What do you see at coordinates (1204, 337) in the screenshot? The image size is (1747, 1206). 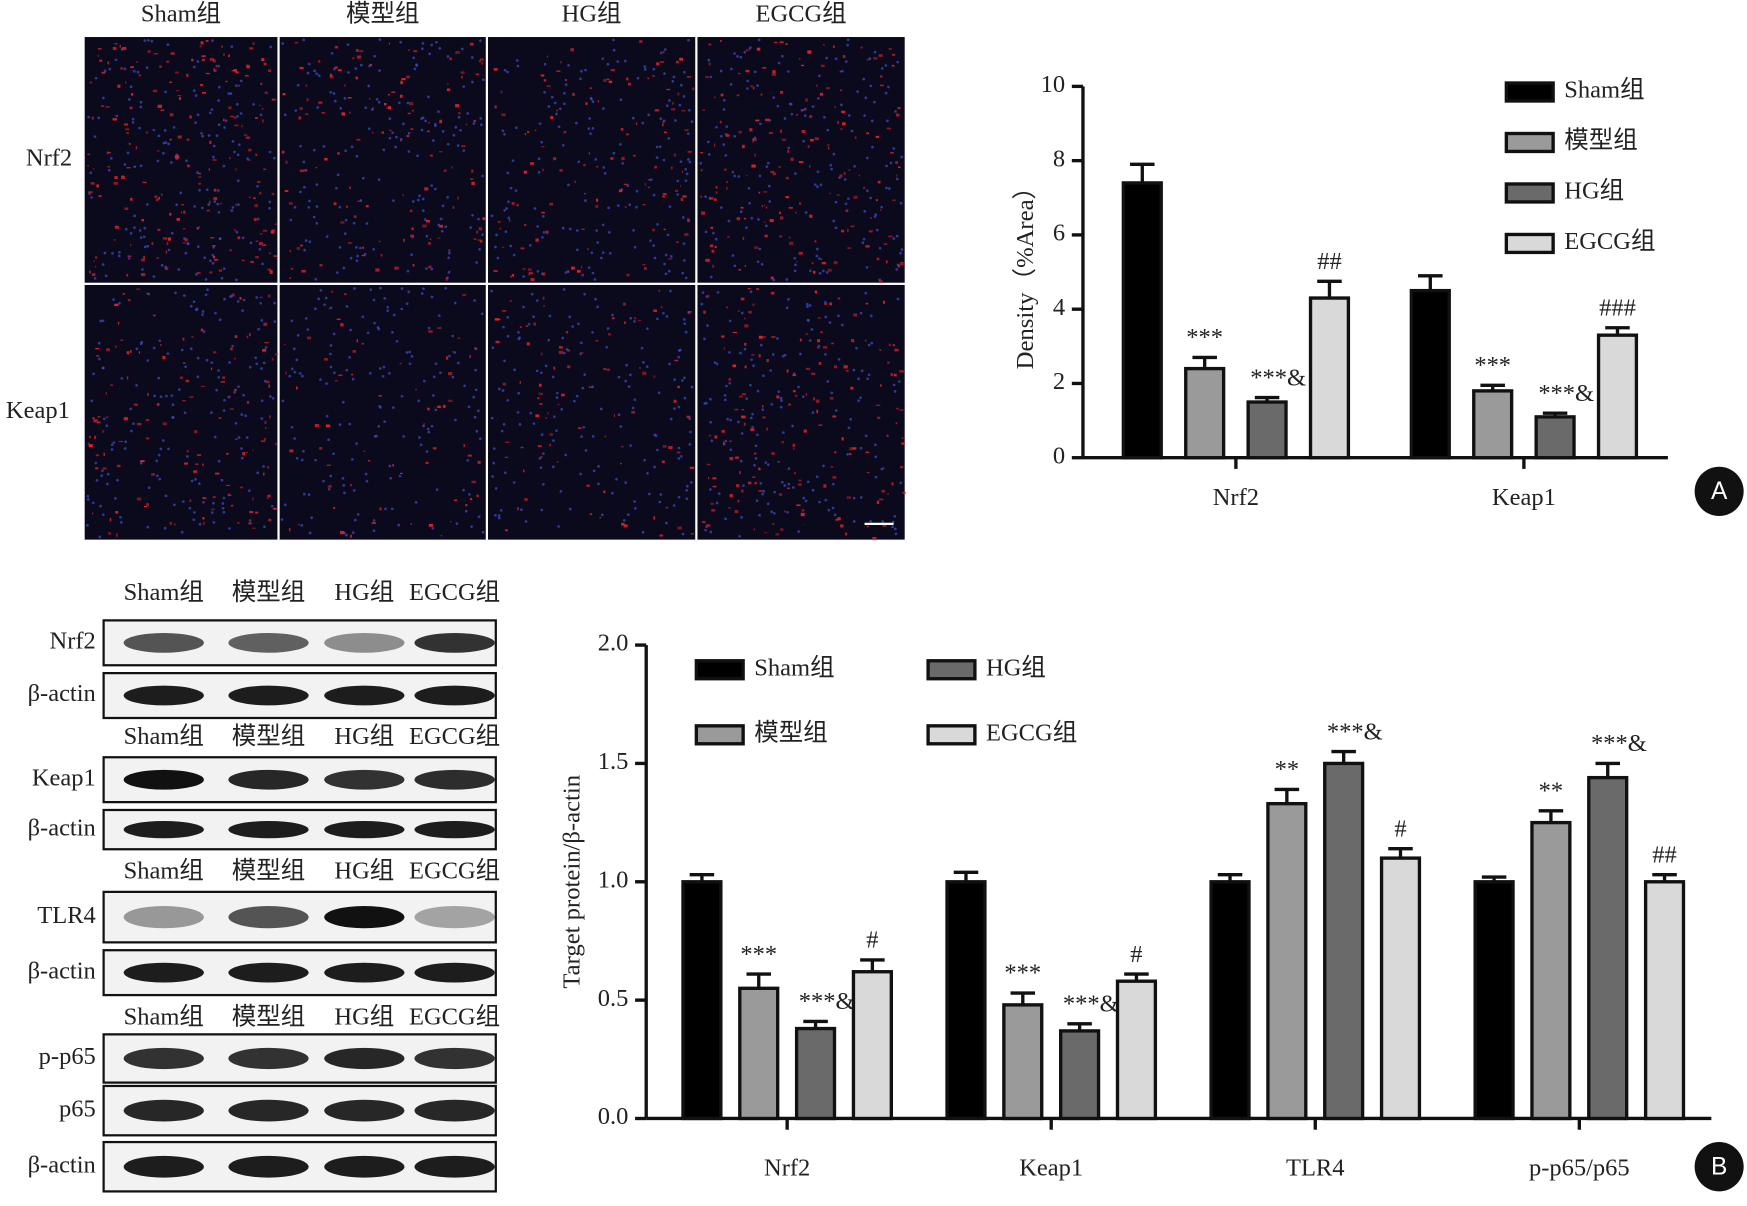 I see `significance-label: ***` at bounding box center [1204, 337].